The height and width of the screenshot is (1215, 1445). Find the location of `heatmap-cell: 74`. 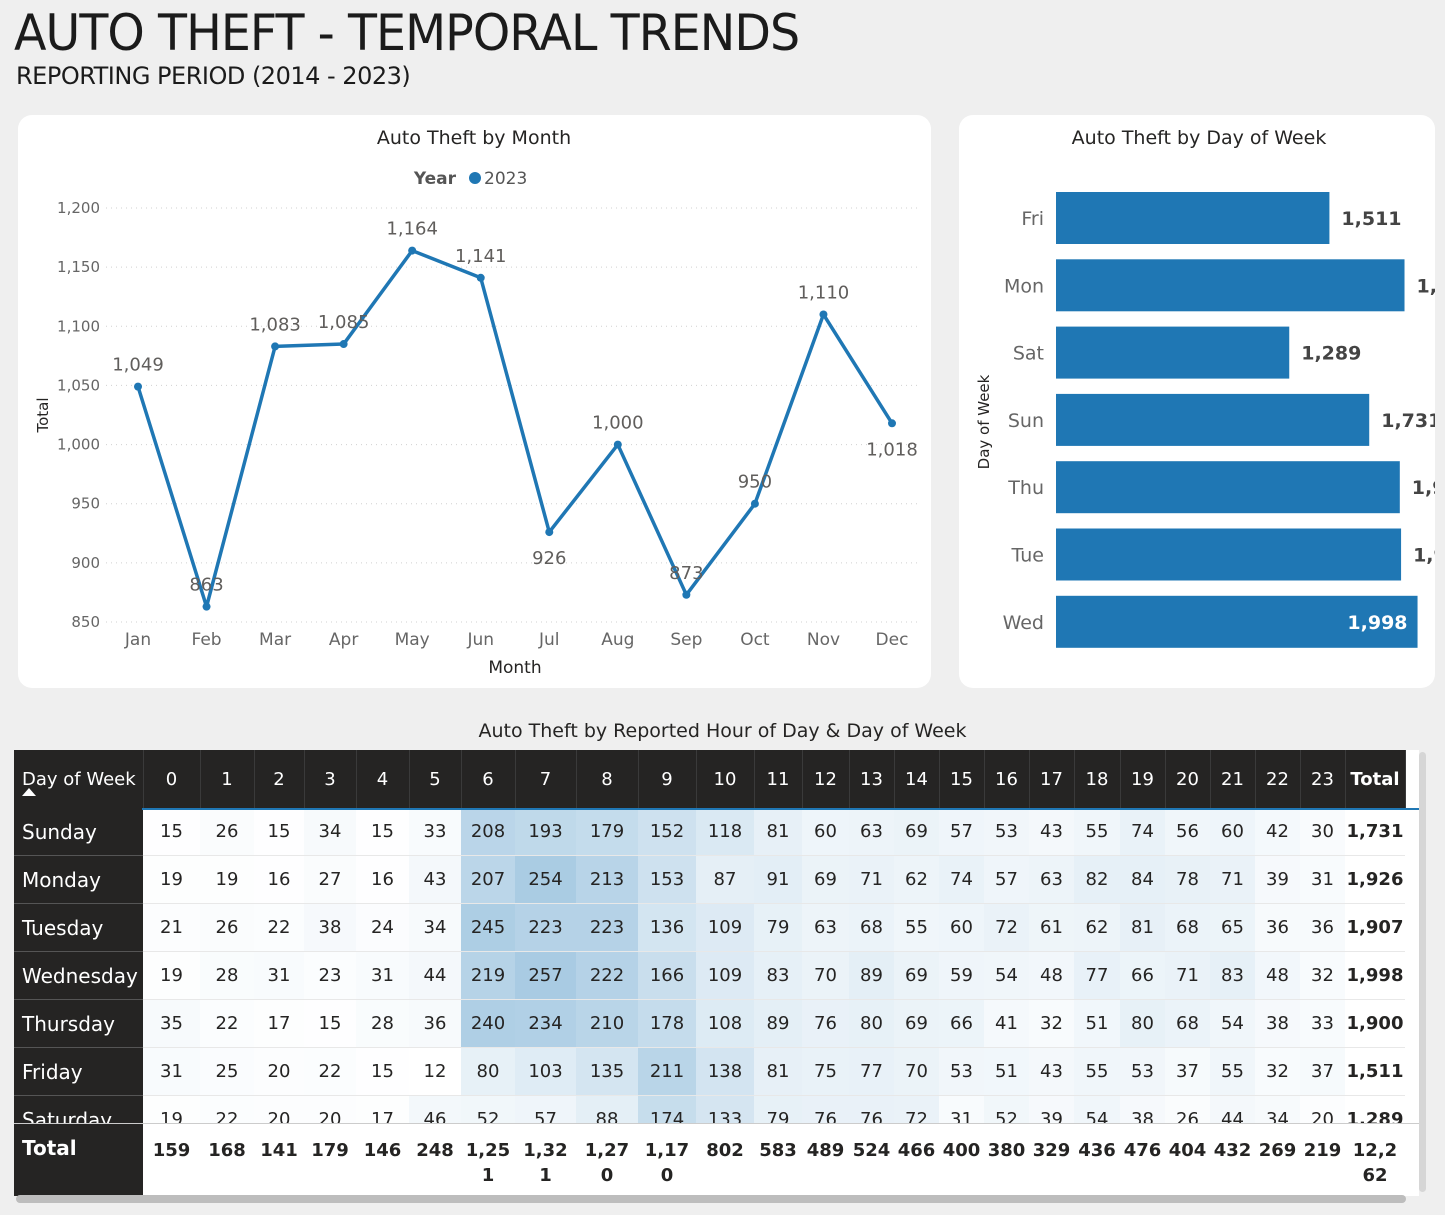

heatmap-cell: 74 is located at coordinates (961, 879).